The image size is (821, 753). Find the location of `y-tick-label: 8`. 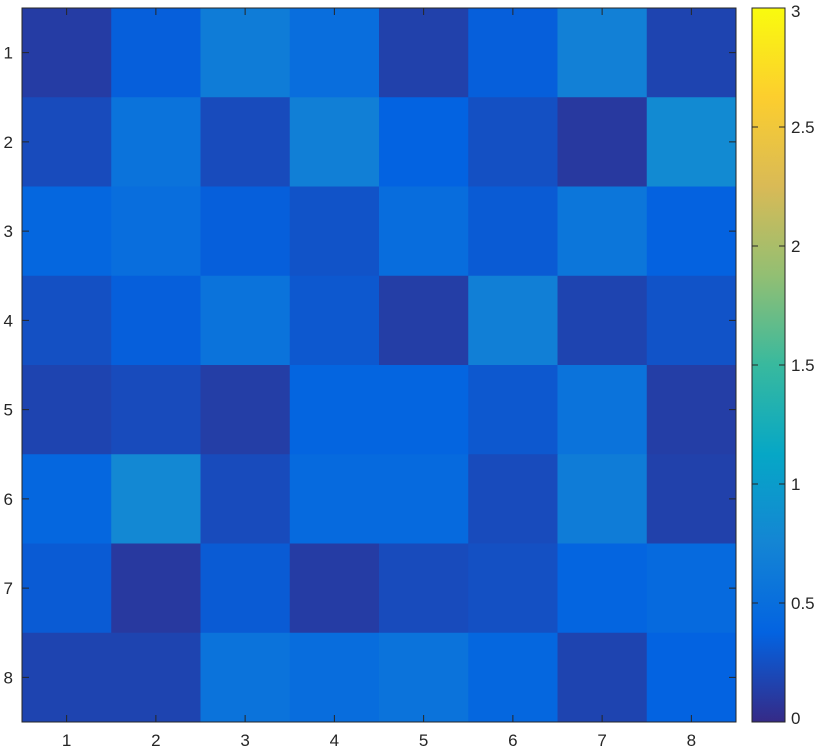

y-tick-label: 8 is located at coordinates (8, 677).